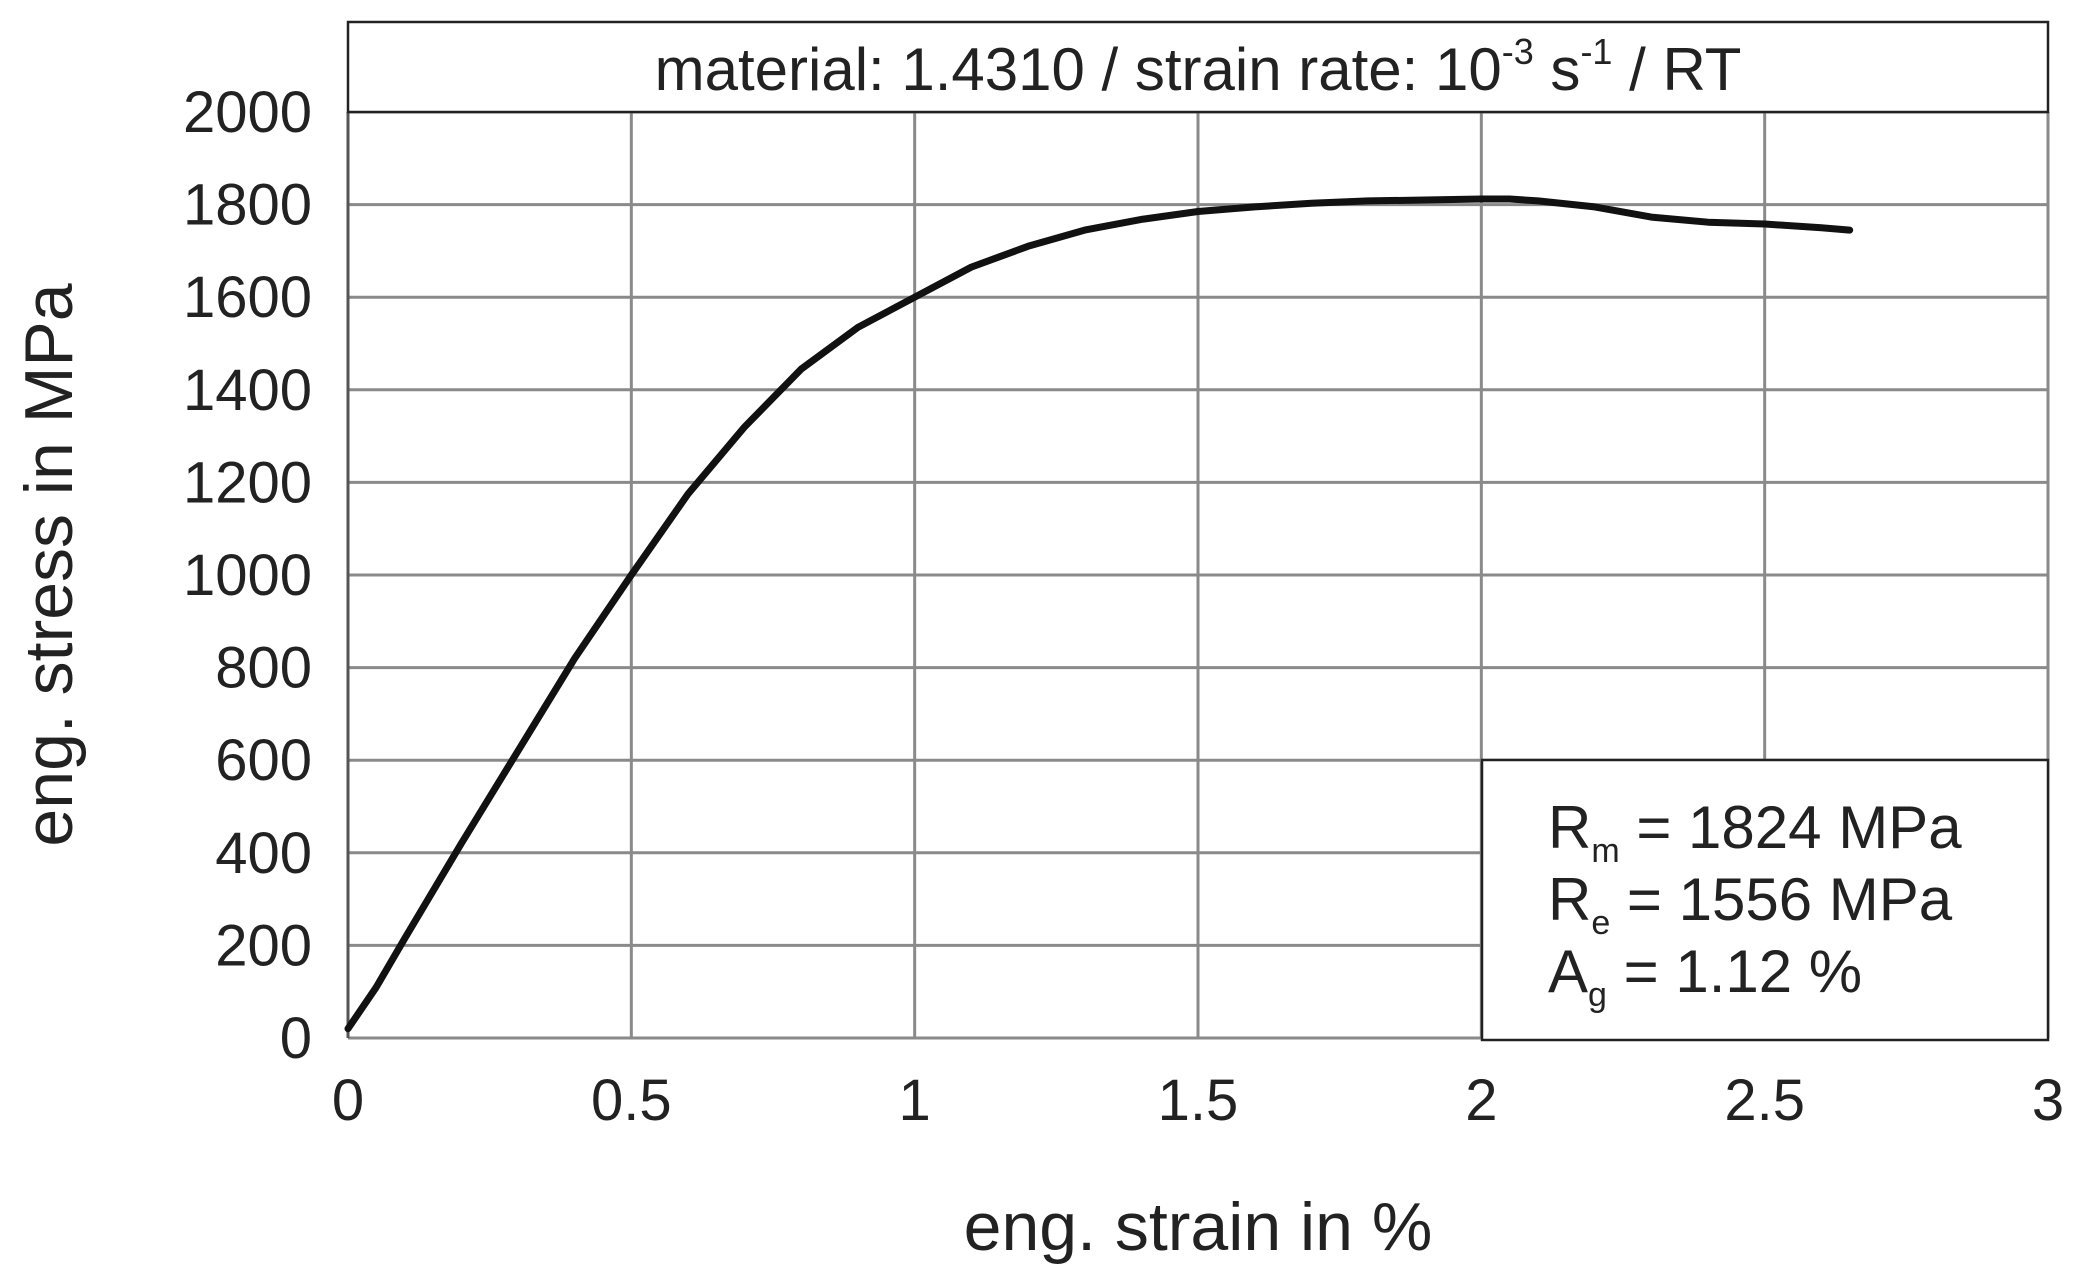  Describe the element at coordinates (1198, 1227) in the screenshot. I see `x-axis-title: eng. strain in %` at that location.